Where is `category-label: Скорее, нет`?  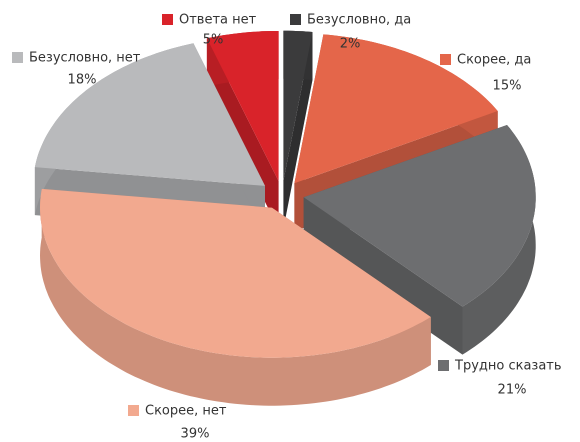 category-label: Скорее, нет is located at coordinates (186, 411).